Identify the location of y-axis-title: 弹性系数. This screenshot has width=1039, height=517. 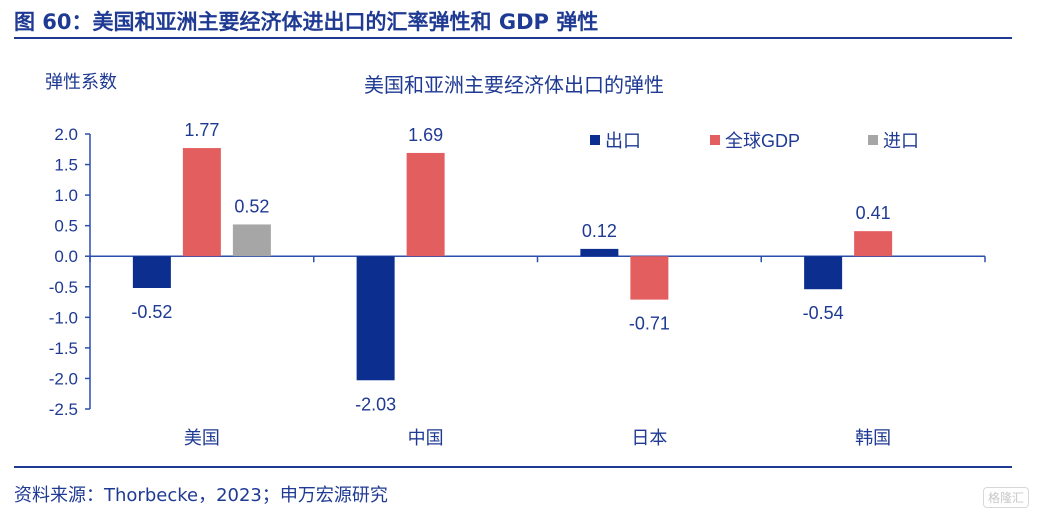
(81, 82).